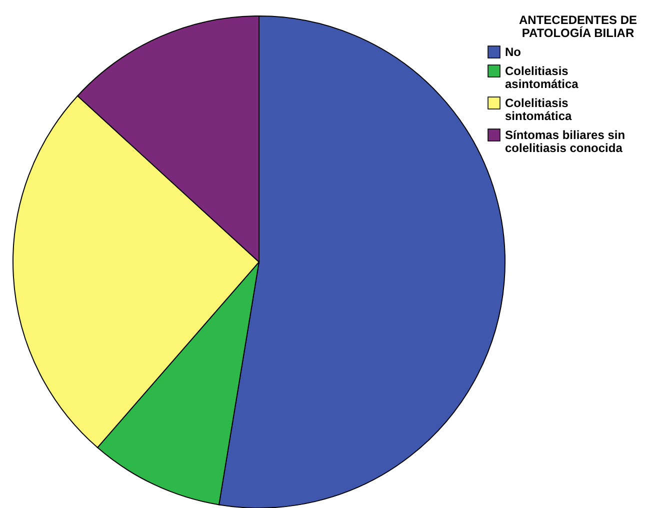 This screenshot has width=662, height=508. What do you see at coordinates (565, 141) in the screenshot?
I see `legend-label: Síntomas biliares sin colelitiasis conocida` at bounding box center [565, 141].